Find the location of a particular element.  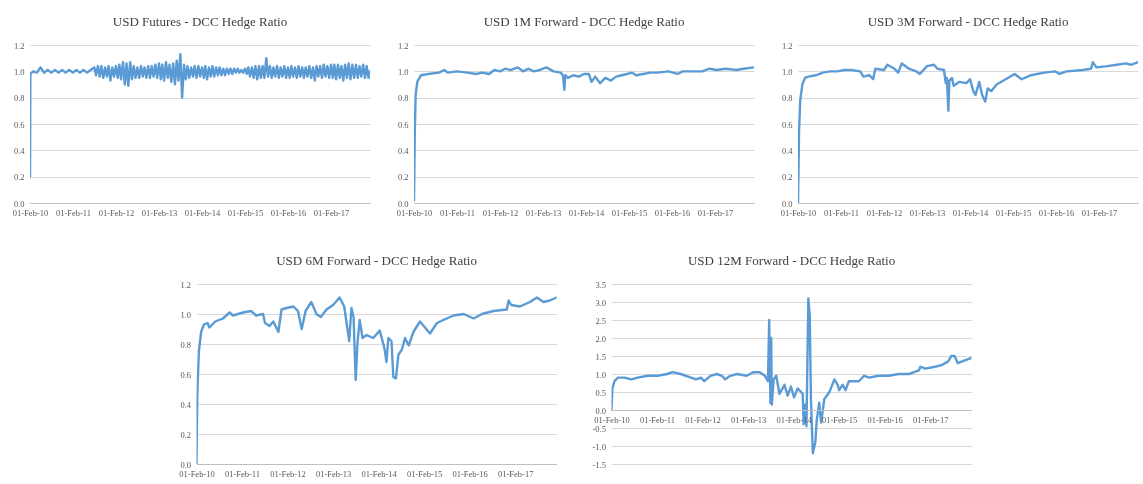

y-tick-label: 2.0 is located at coordinates (600, 338).